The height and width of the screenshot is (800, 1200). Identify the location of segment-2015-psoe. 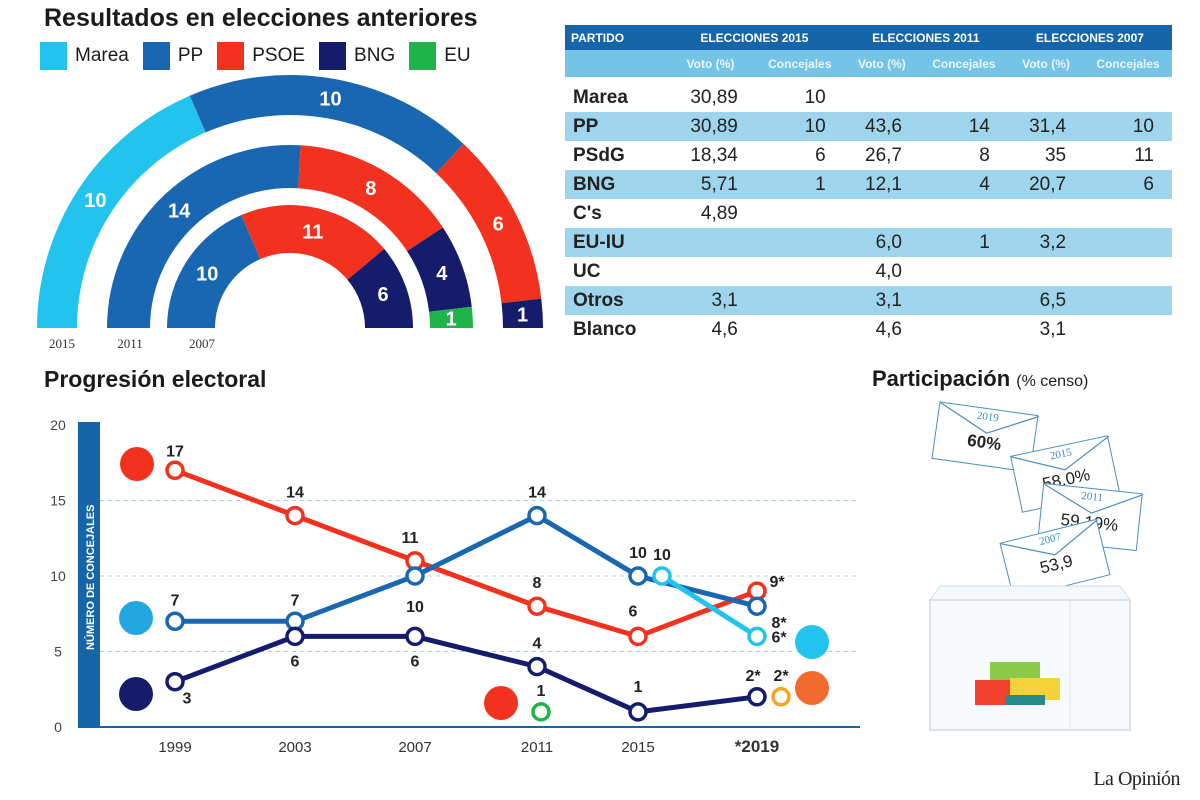
(489, 223).